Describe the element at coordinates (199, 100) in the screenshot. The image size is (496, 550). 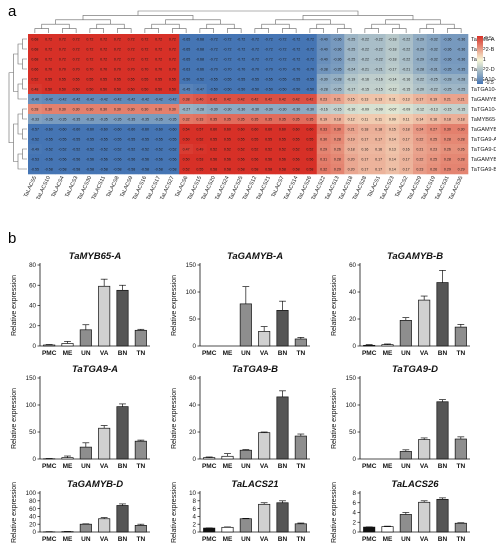
I see `heatmap-cell-value: 0.40` at that location.